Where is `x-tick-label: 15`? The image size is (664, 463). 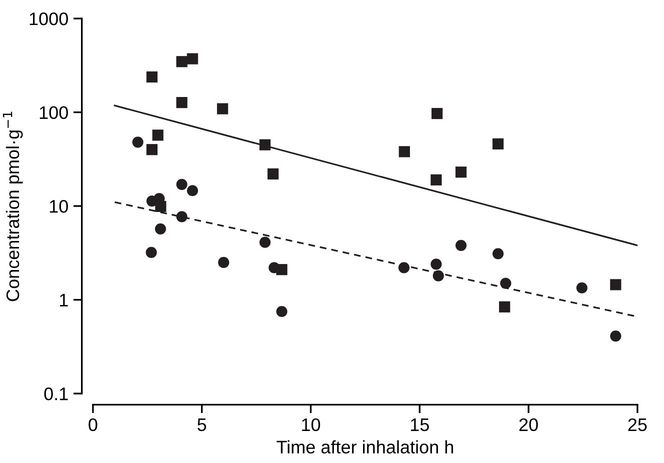 x-tick-label: 15 is located at coordinates (419, 425).